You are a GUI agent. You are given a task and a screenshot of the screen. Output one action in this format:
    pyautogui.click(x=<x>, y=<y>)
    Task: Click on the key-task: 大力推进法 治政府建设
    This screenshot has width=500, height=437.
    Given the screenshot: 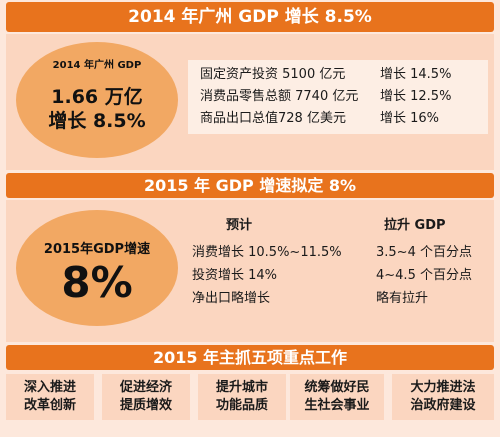 What is the action you would take?
    pyautogui.click(x=443, y=397)
    